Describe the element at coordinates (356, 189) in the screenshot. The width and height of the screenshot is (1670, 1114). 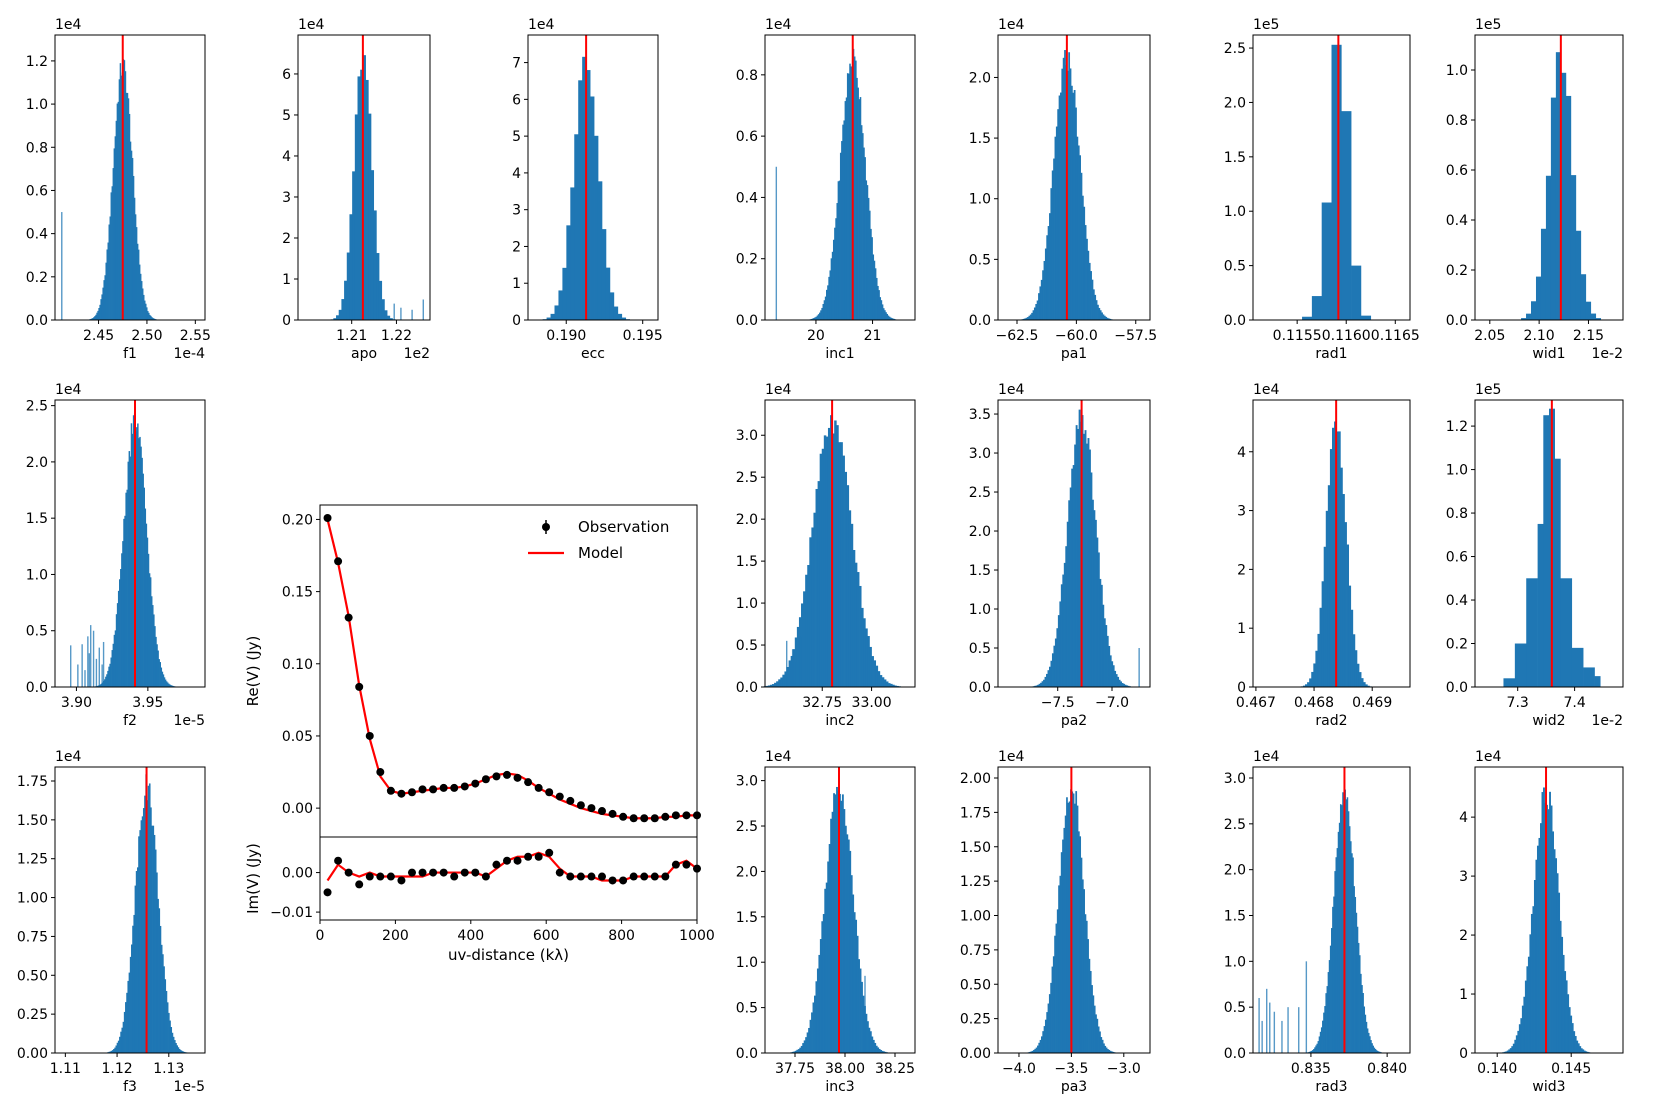
I see `histogram-panel-apo: 0 1 2 3 4 5 6 1.21 1.22 1e4 1e2 apo` at that location.